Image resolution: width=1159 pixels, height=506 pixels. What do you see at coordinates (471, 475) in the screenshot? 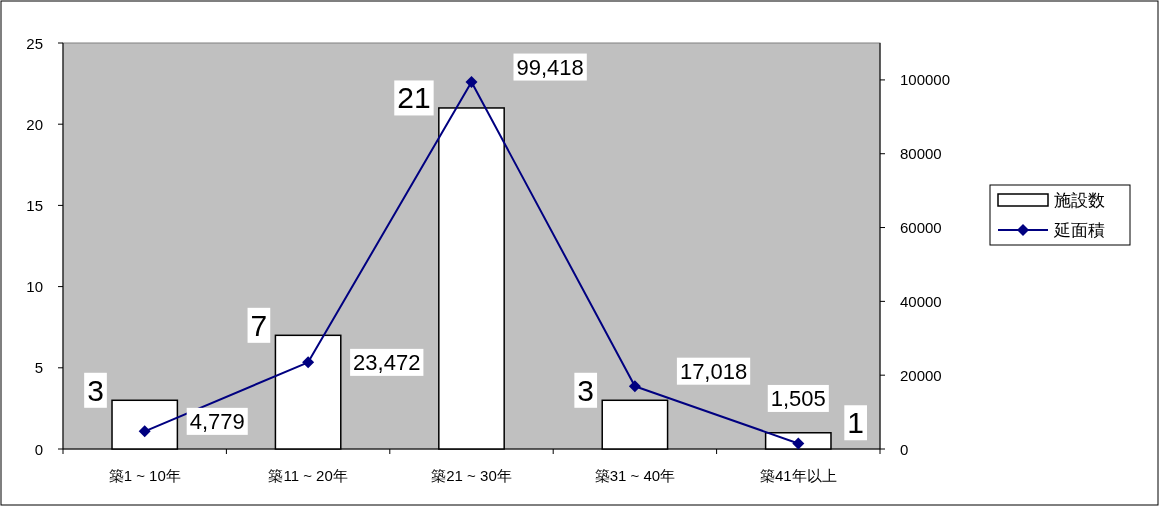
I see `x-tick-label: 築21 ~ 30年` at bounding box center [471, 475].